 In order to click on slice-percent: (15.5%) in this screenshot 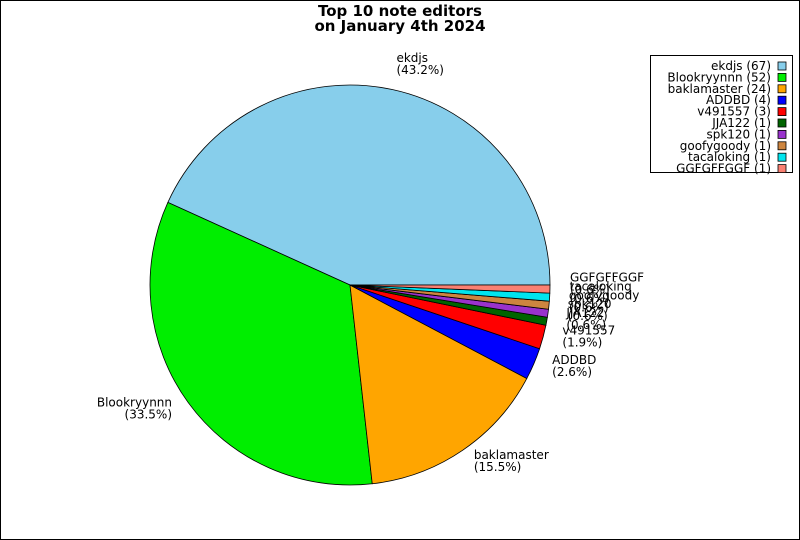, I will do `click(497, 467)`.